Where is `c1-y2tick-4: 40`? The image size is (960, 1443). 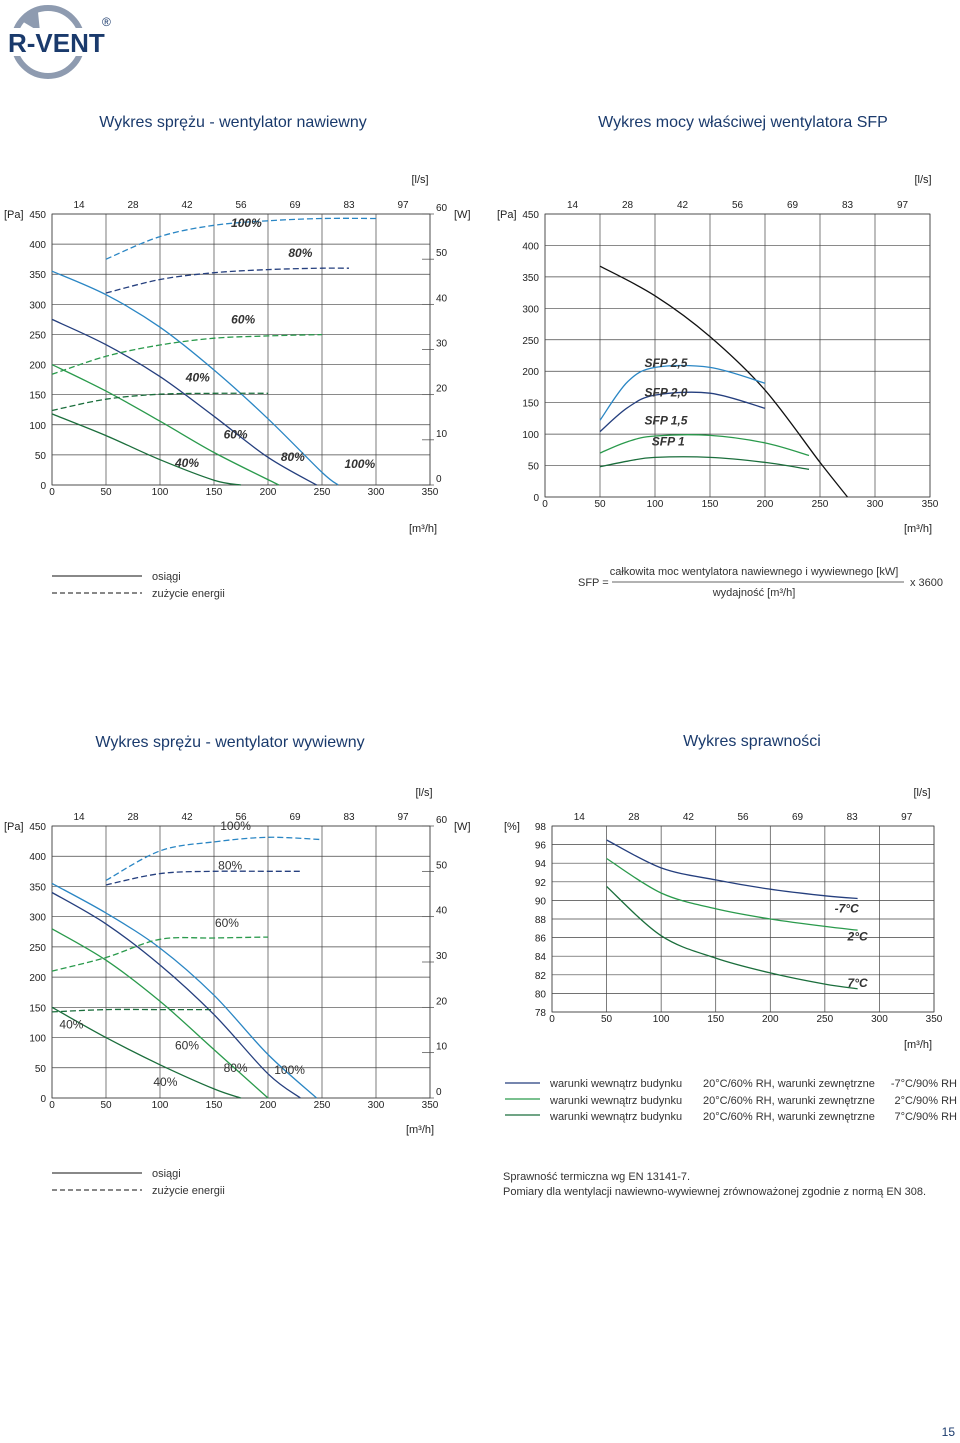 c1-y2tick-4: 40 is located at coordinates (442, 298).